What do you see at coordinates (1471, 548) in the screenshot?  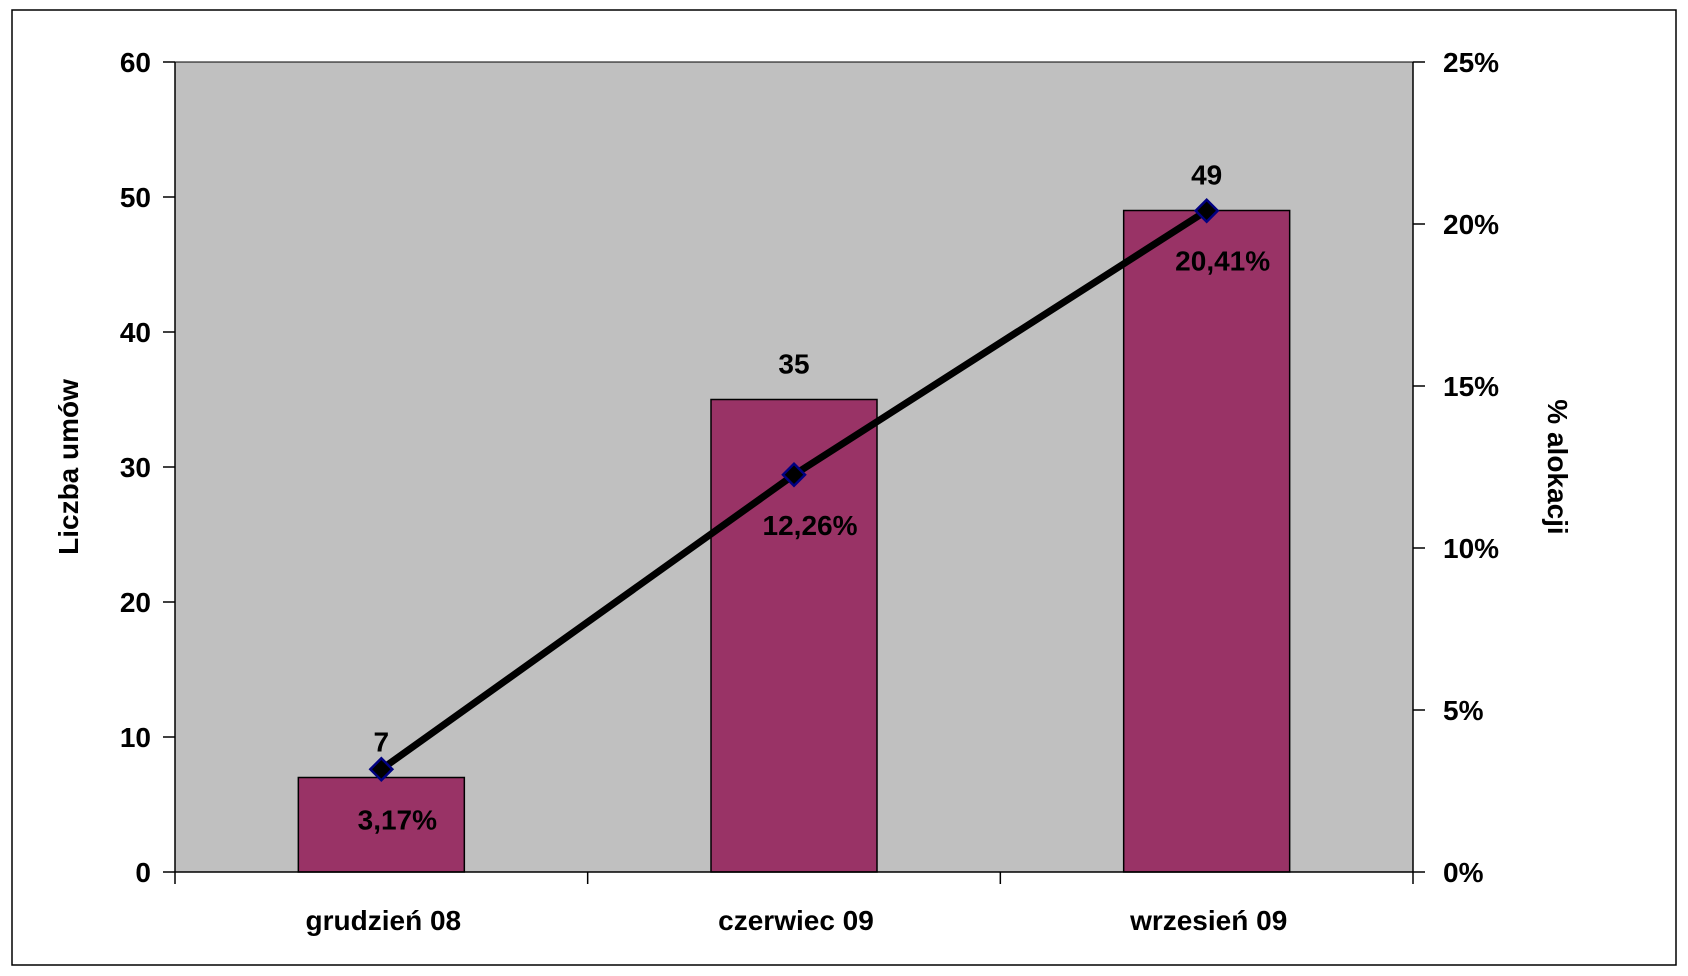 I see `y2-tick-label: 10%` at bounding box center [1471, 548].